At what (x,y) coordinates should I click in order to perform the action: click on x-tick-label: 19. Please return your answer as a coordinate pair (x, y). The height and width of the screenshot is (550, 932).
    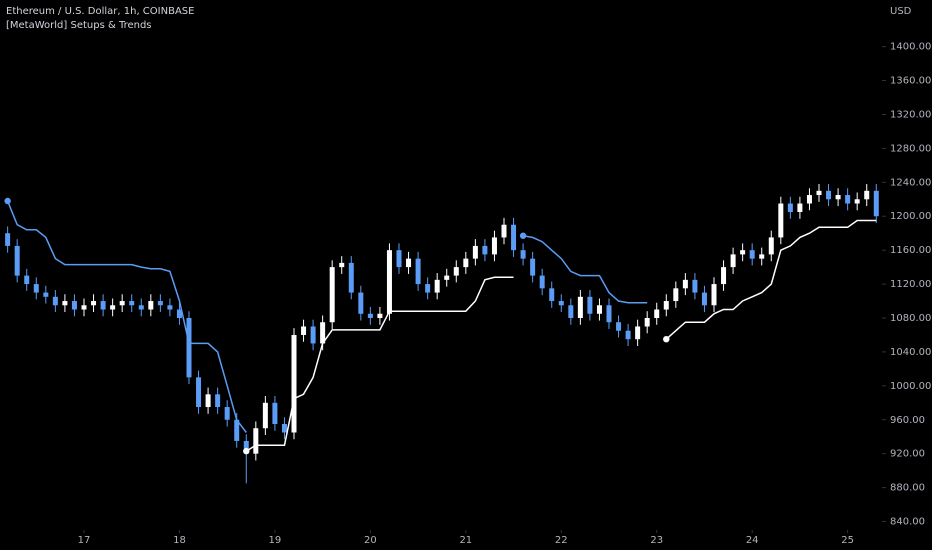
    Looking at the image, I should click on (275, 540).